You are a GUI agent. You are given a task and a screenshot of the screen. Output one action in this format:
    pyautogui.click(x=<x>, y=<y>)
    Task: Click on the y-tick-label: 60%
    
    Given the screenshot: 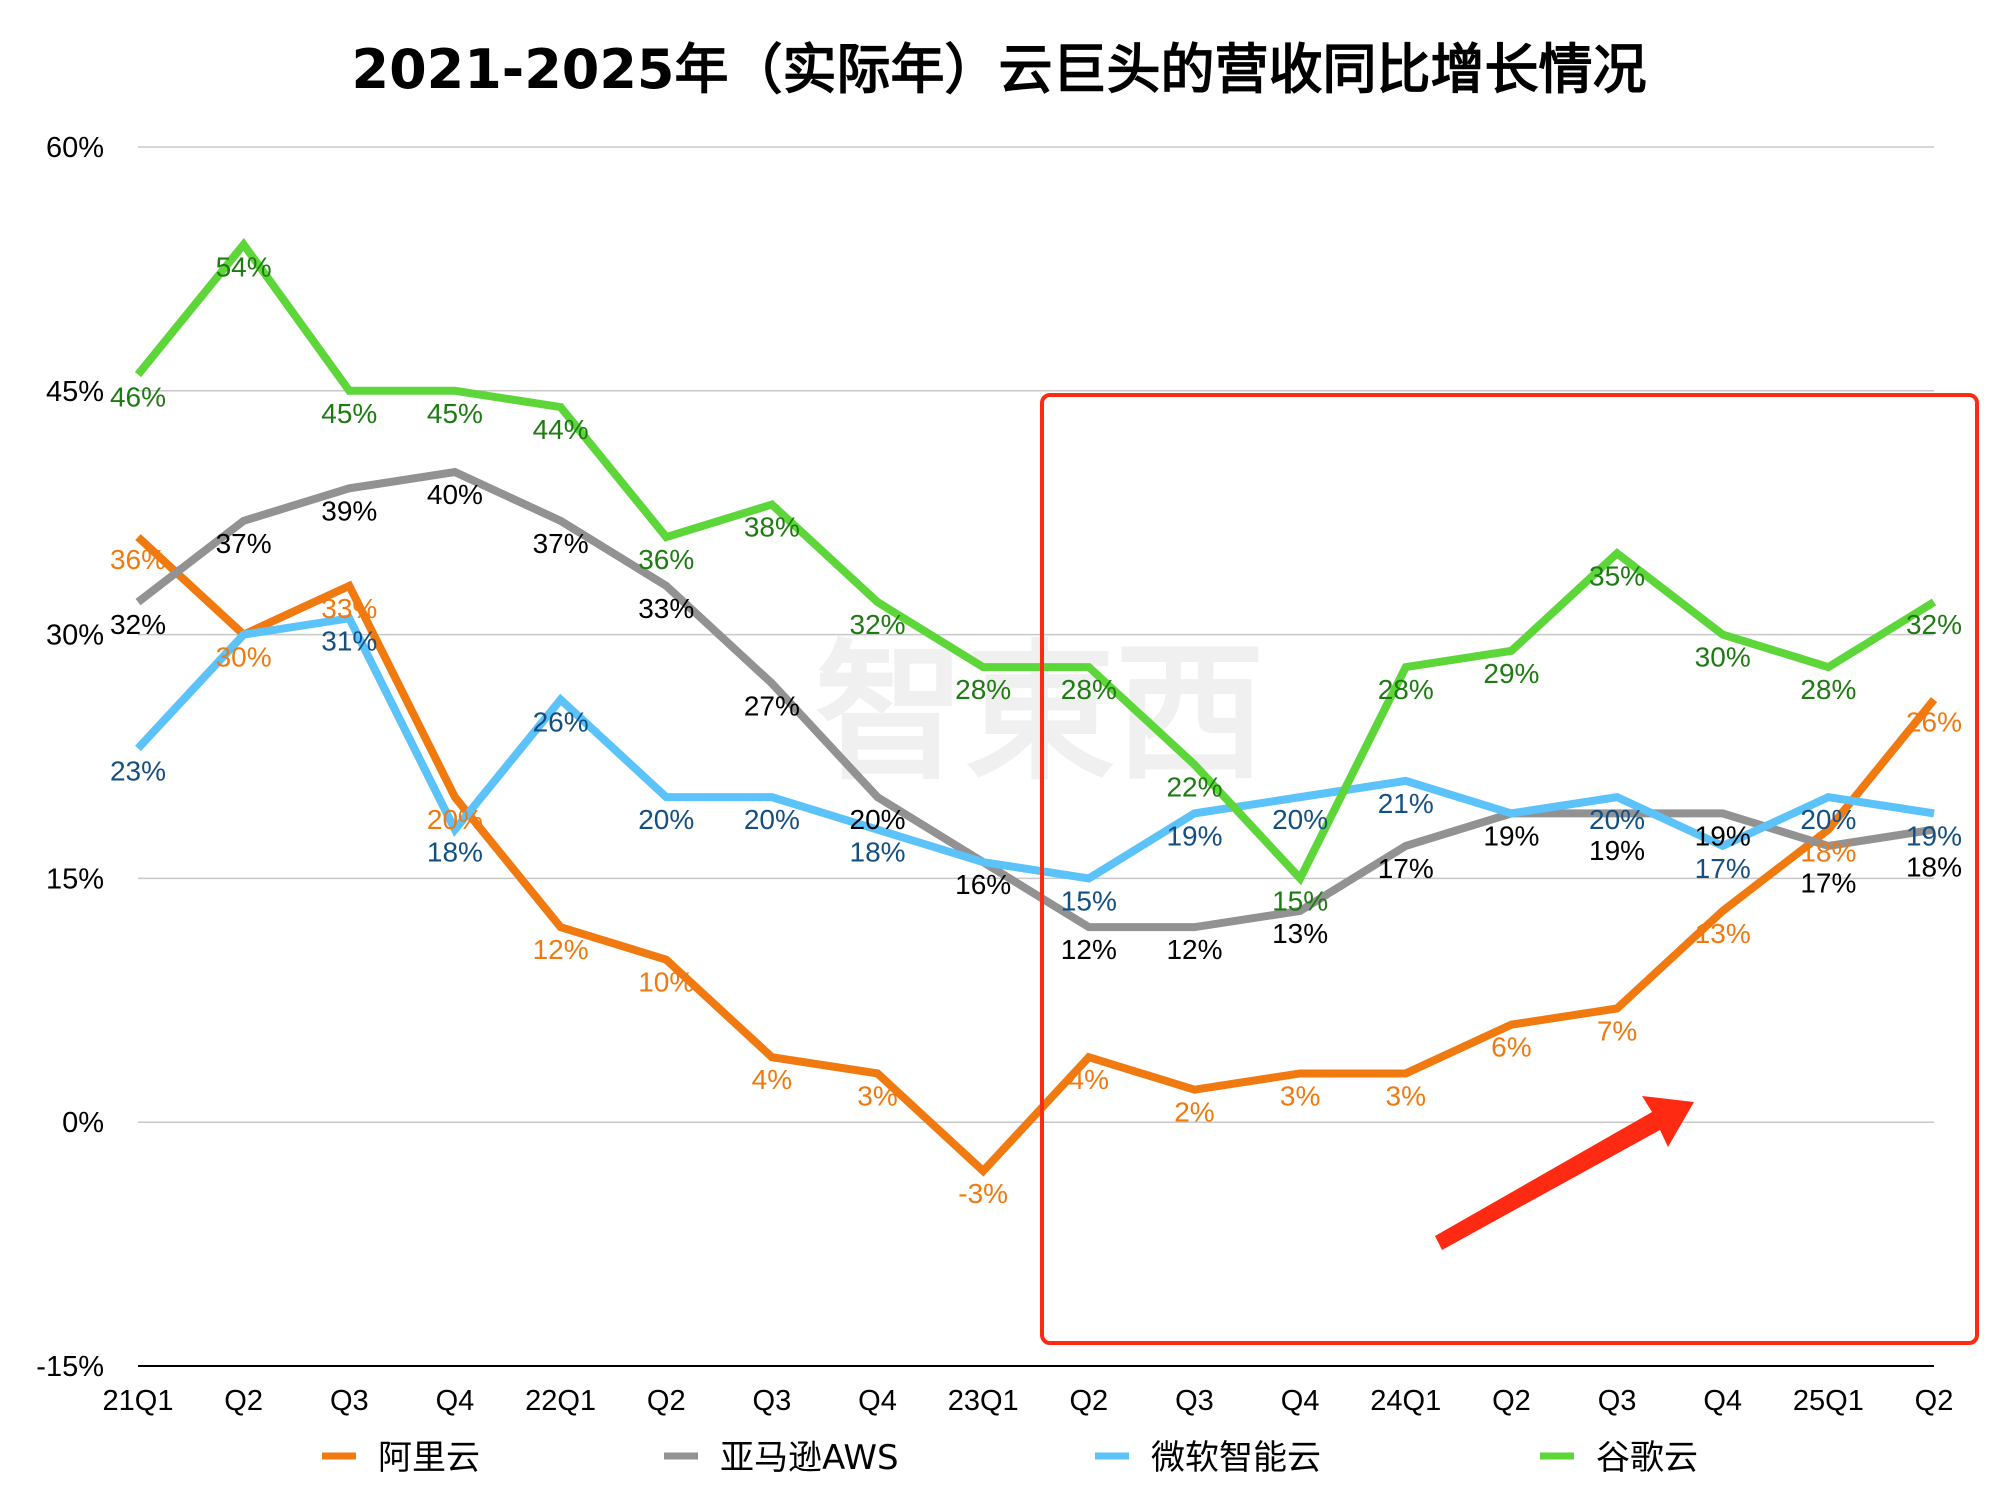 What is the action you would take?
    pyautogui.click(x=75, y=148)
    